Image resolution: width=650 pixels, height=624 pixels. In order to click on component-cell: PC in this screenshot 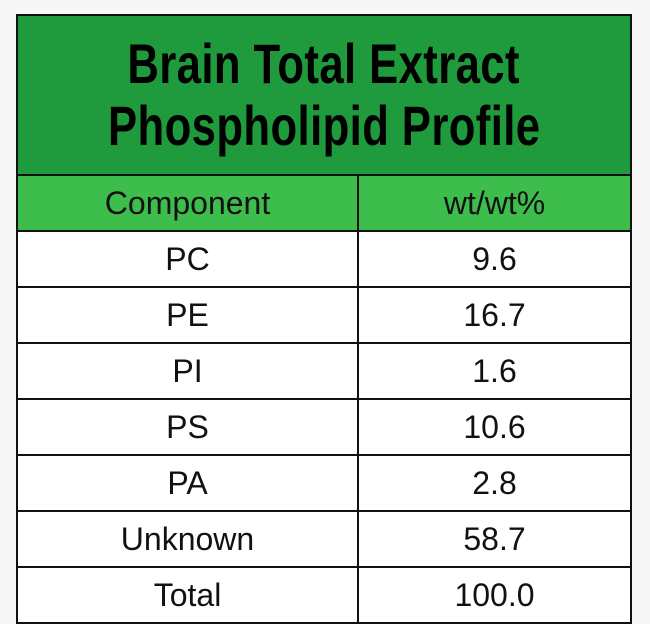, I will do `click(188, 259)`.